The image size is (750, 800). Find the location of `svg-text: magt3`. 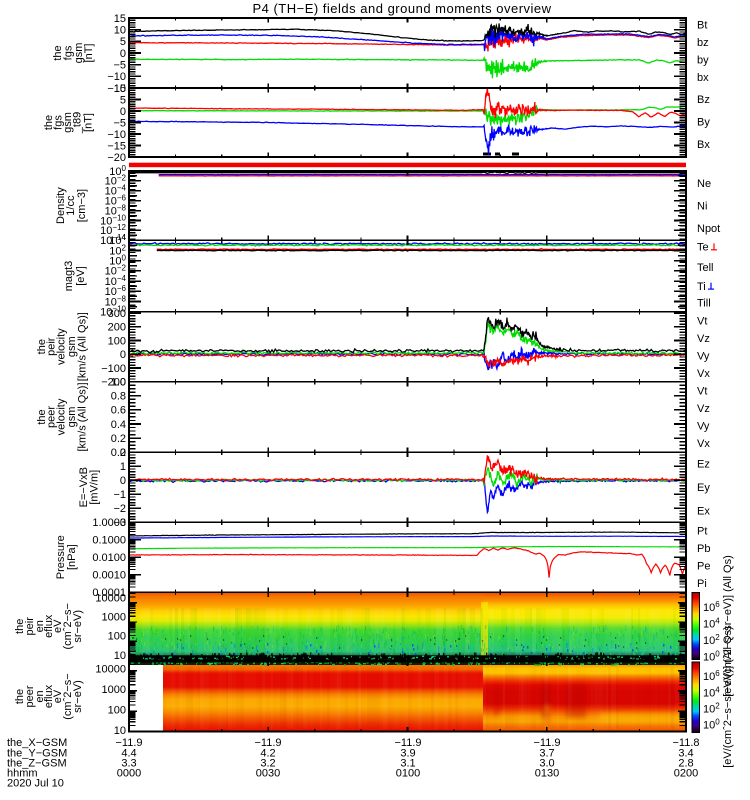

svg-text: magt3 is located at coordinates (69, 276).